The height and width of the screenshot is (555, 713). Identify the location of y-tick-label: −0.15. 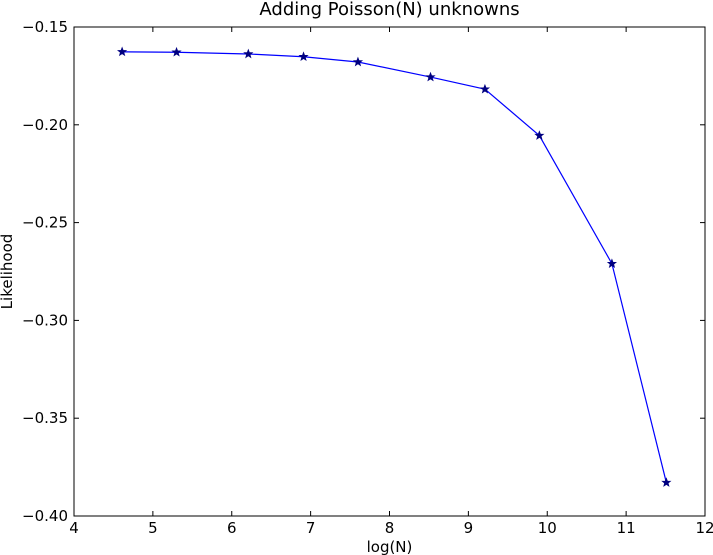
(45, 27).